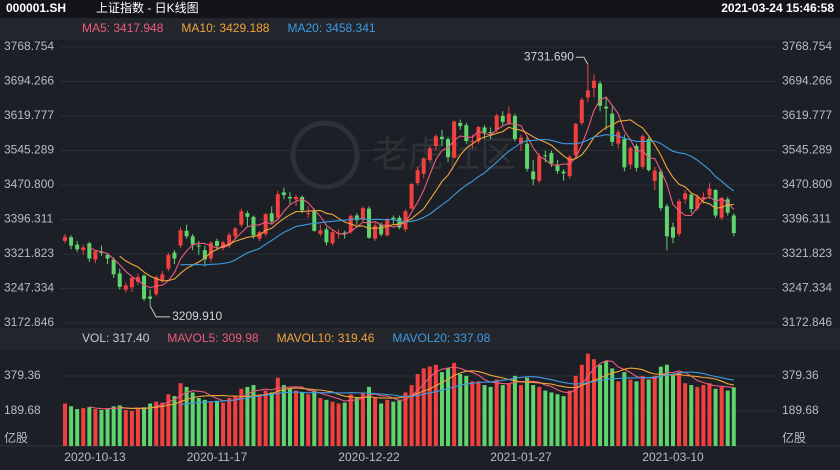 Image resolution: width=840 pixels, height=470 pixels. I want to click on x-tick-label: 2021-01-27, so click(521, 457).